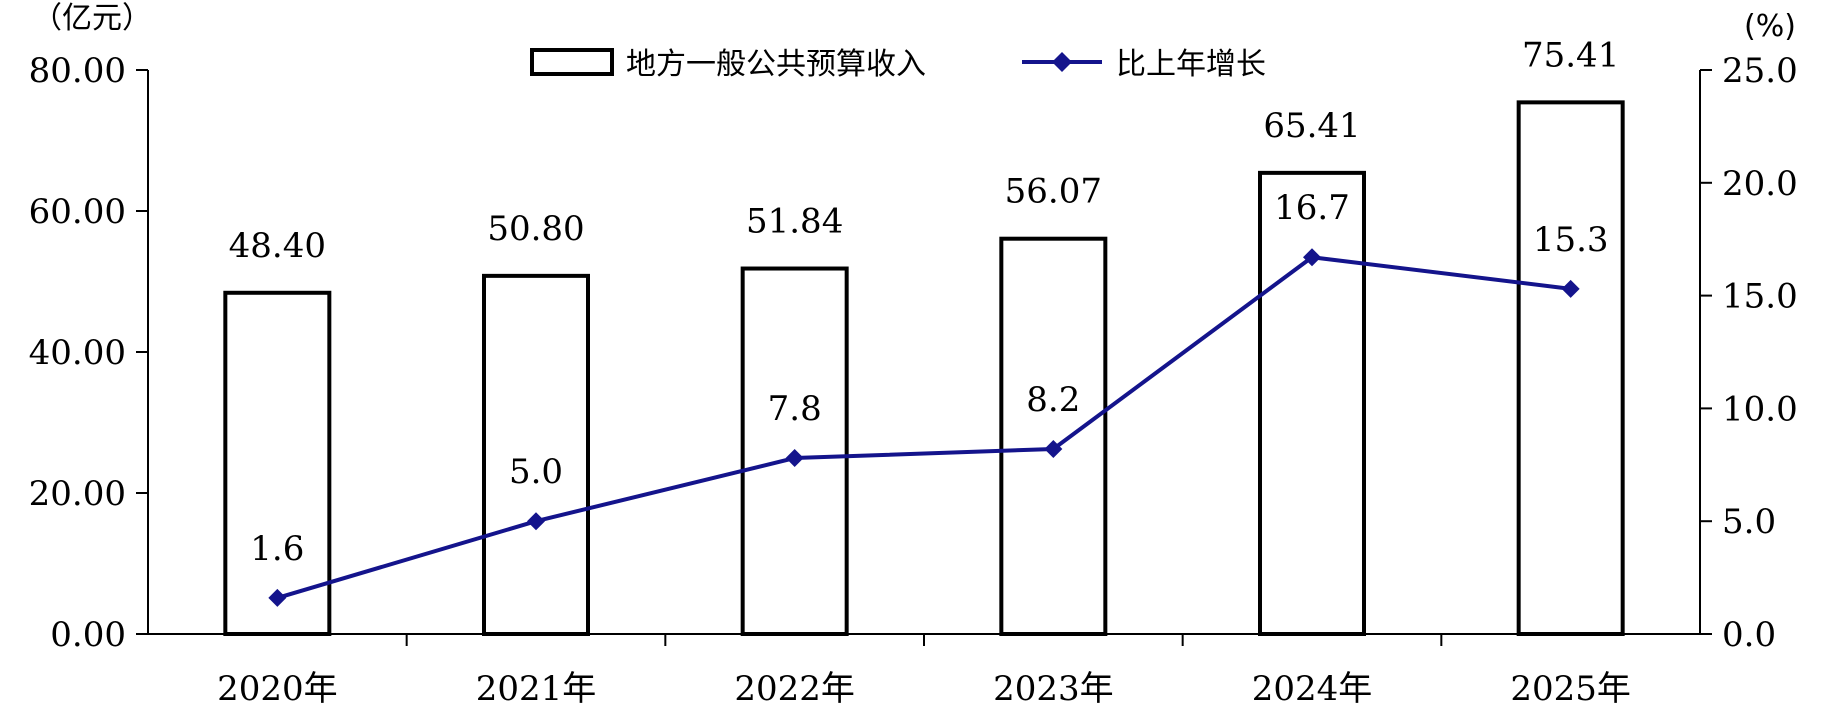 Image resolution: width=1835 pixels, height=716 pixels. I want to click on right-tick-label: 0.0, so click(1749, 635).